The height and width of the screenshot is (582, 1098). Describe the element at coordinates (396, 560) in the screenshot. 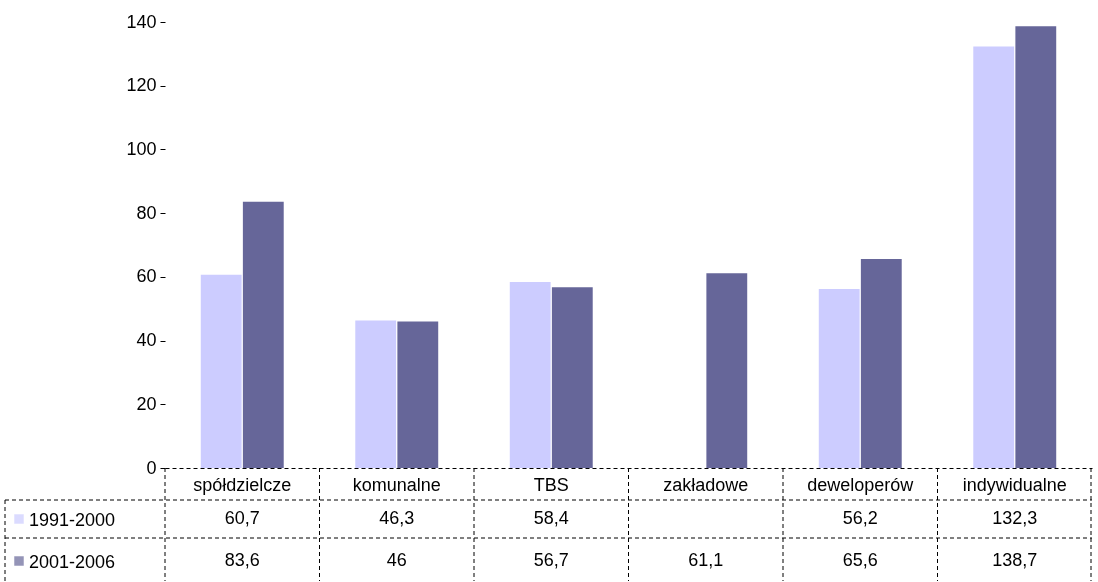

I see `data-label: 46` at that location.